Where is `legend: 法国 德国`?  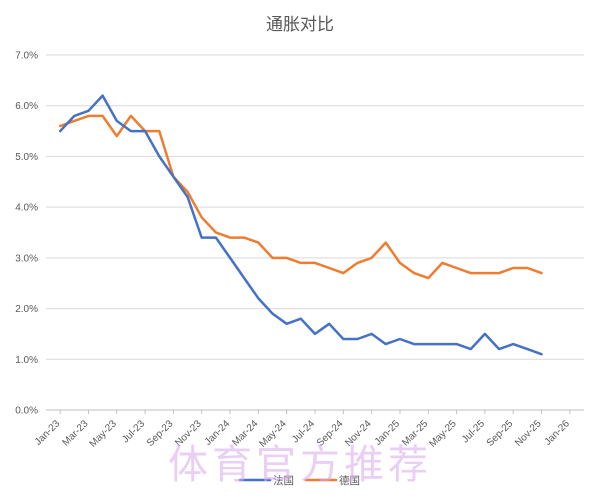
legend: 法国 德国 is located at coordinates (299, 480).